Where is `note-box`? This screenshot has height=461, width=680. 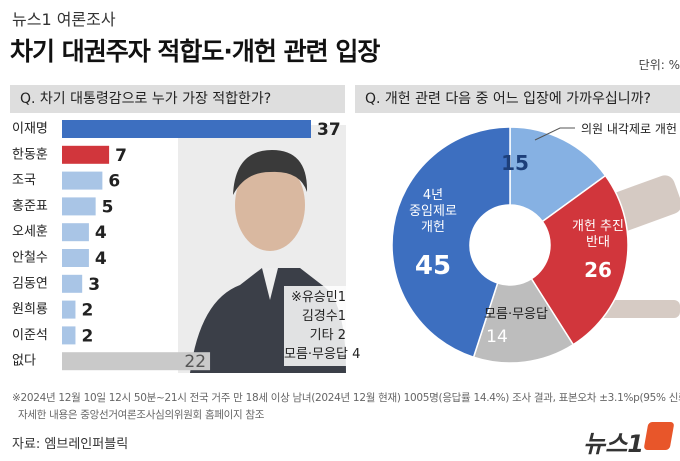 note-box is located at coordinates (316, 326).